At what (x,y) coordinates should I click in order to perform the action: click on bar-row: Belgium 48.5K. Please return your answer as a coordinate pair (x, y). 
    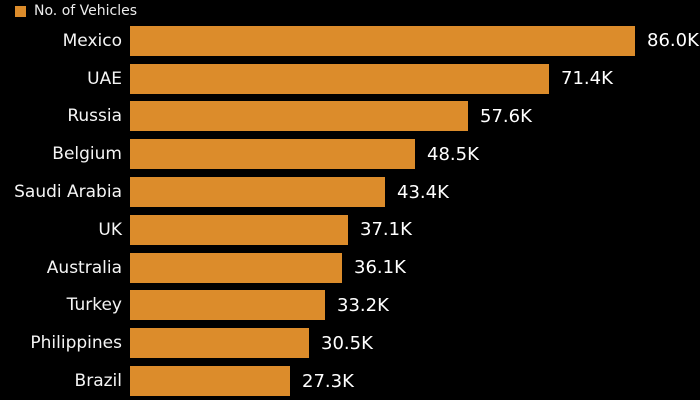
    Looking at the image, I should click on (350, 154).